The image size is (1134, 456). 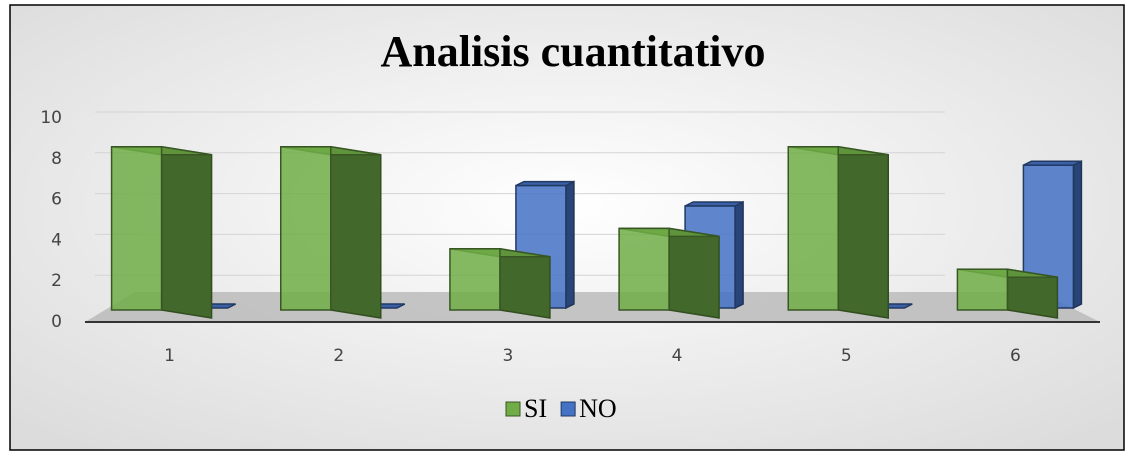 What do you see at coordinates (56, 159) in the screenshot?
I see `y-tick-label: 8` at bounding box center [56, 159].